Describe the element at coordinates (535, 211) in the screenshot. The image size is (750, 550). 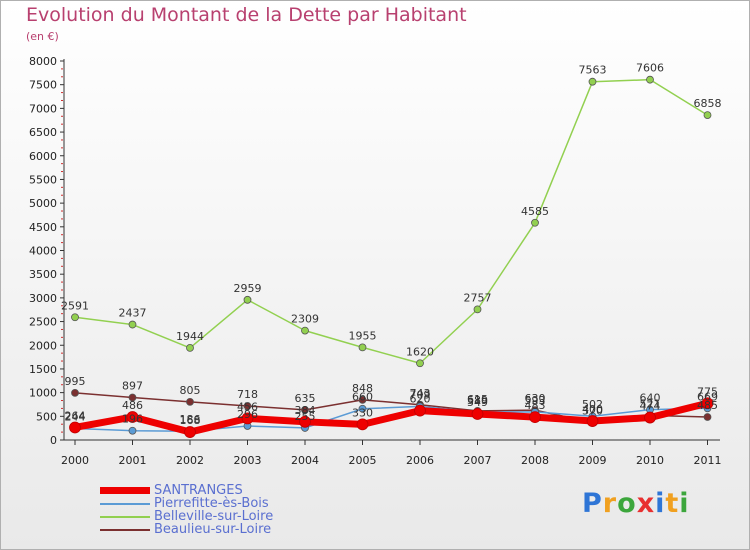
I see `data-label: 4585` at that location.